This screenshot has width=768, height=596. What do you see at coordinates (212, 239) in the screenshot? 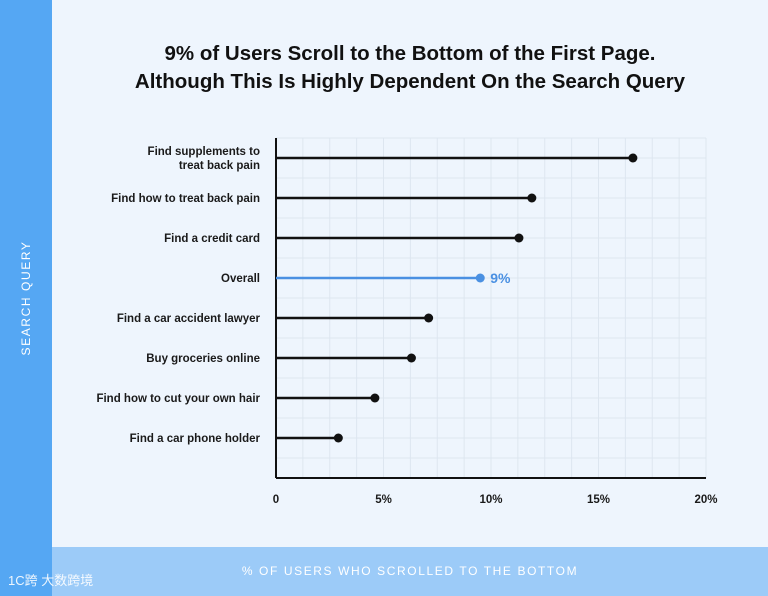
I see `category-label: Find a credit card` at bounding box center [212, 239].